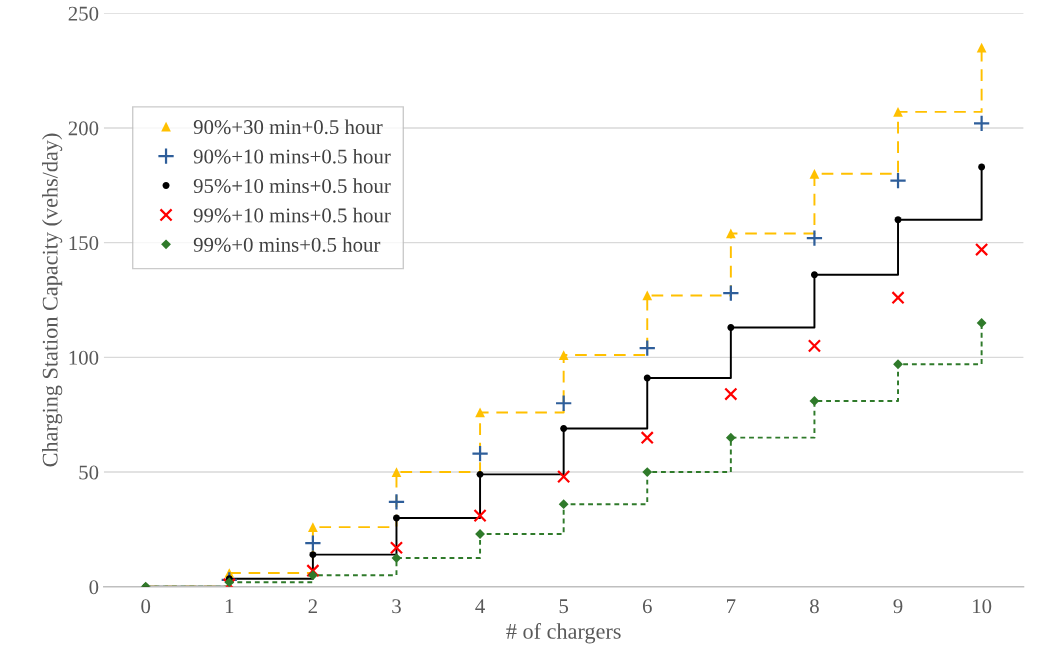 This screenshot has width=1039, height=663. What do you see at coordinates (89, 472) in the screenshot?
I see `y-tick-label: 50` at bounding box center [89, 472].